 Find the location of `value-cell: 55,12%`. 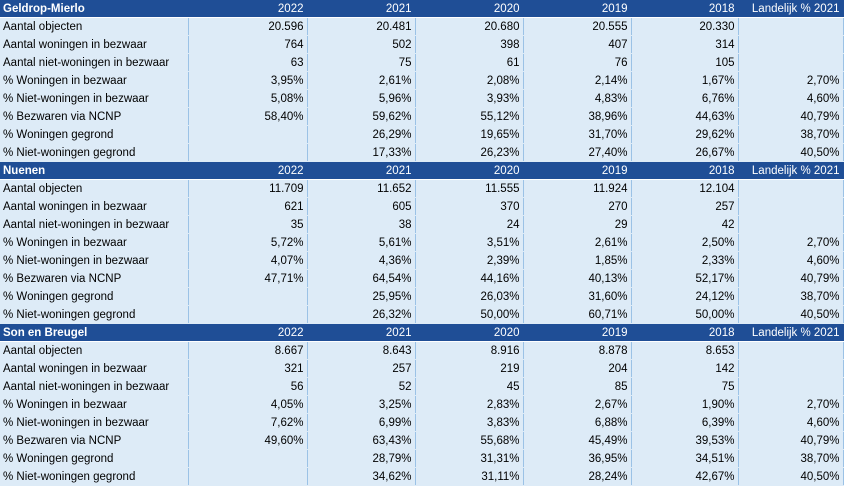

value-cell: 55,12% is located at coordinates (469, 116).